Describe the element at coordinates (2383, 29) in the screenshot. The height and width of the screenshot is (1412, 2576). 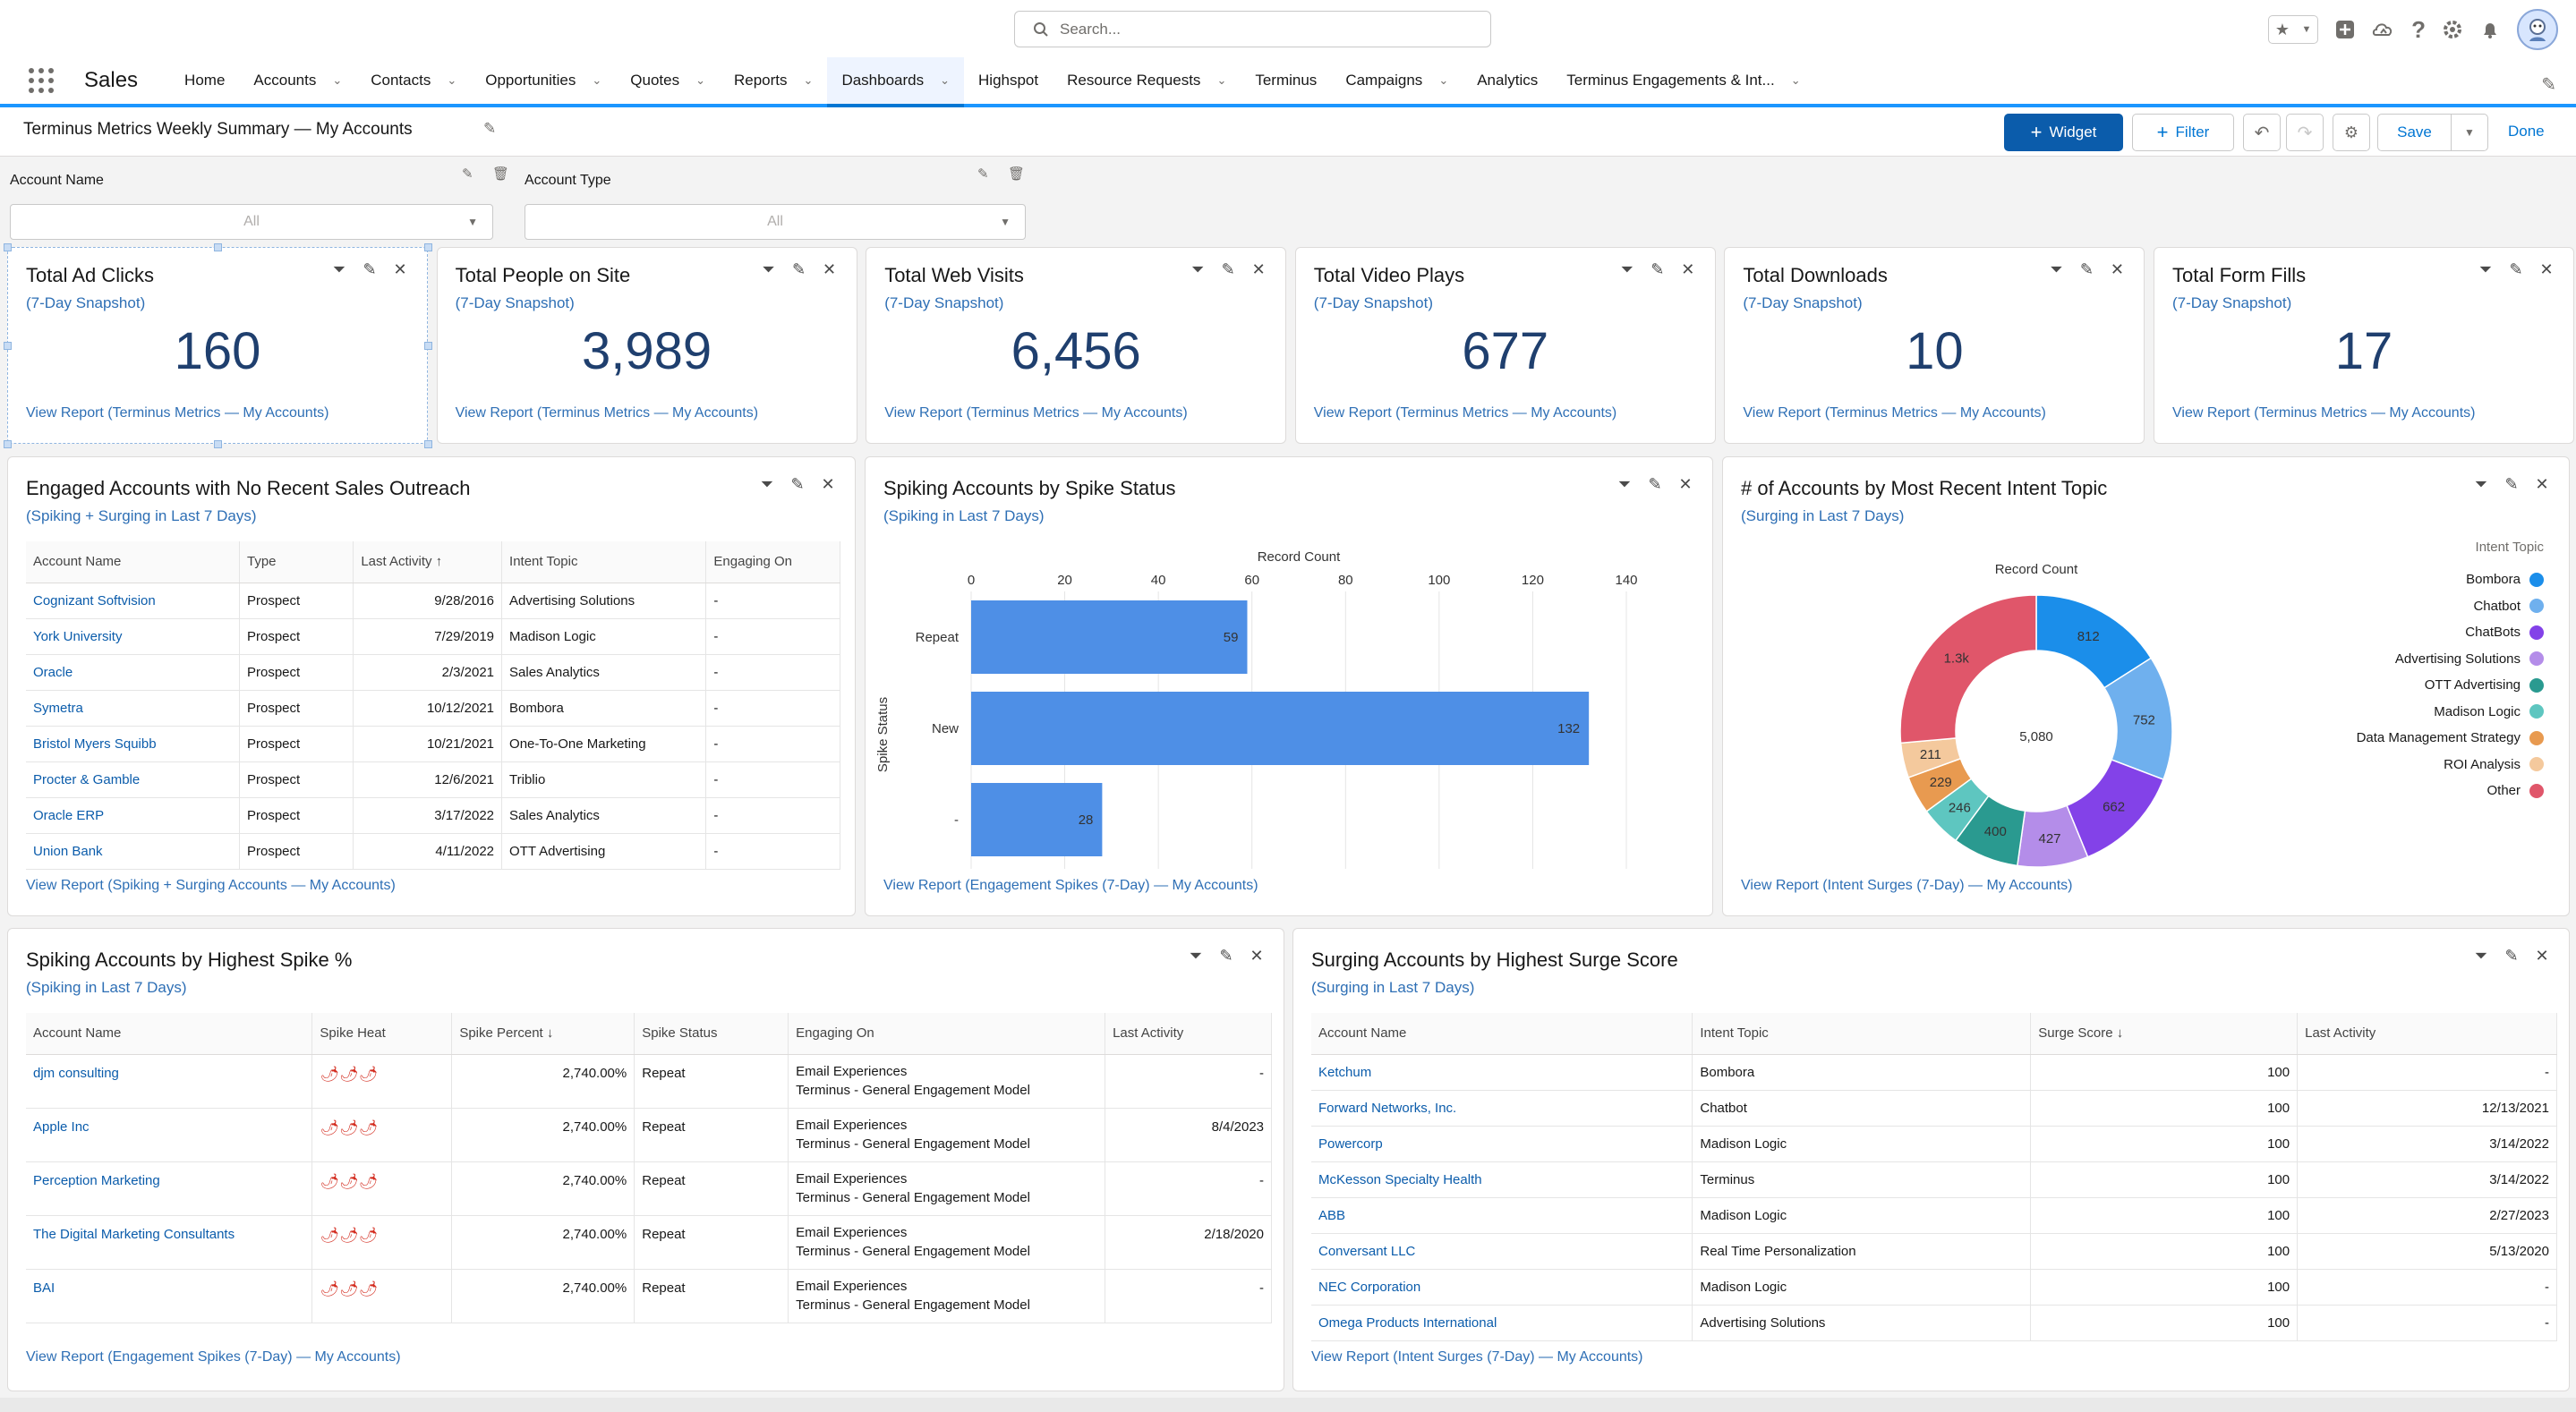
I see `trailhead-icon` at that location.